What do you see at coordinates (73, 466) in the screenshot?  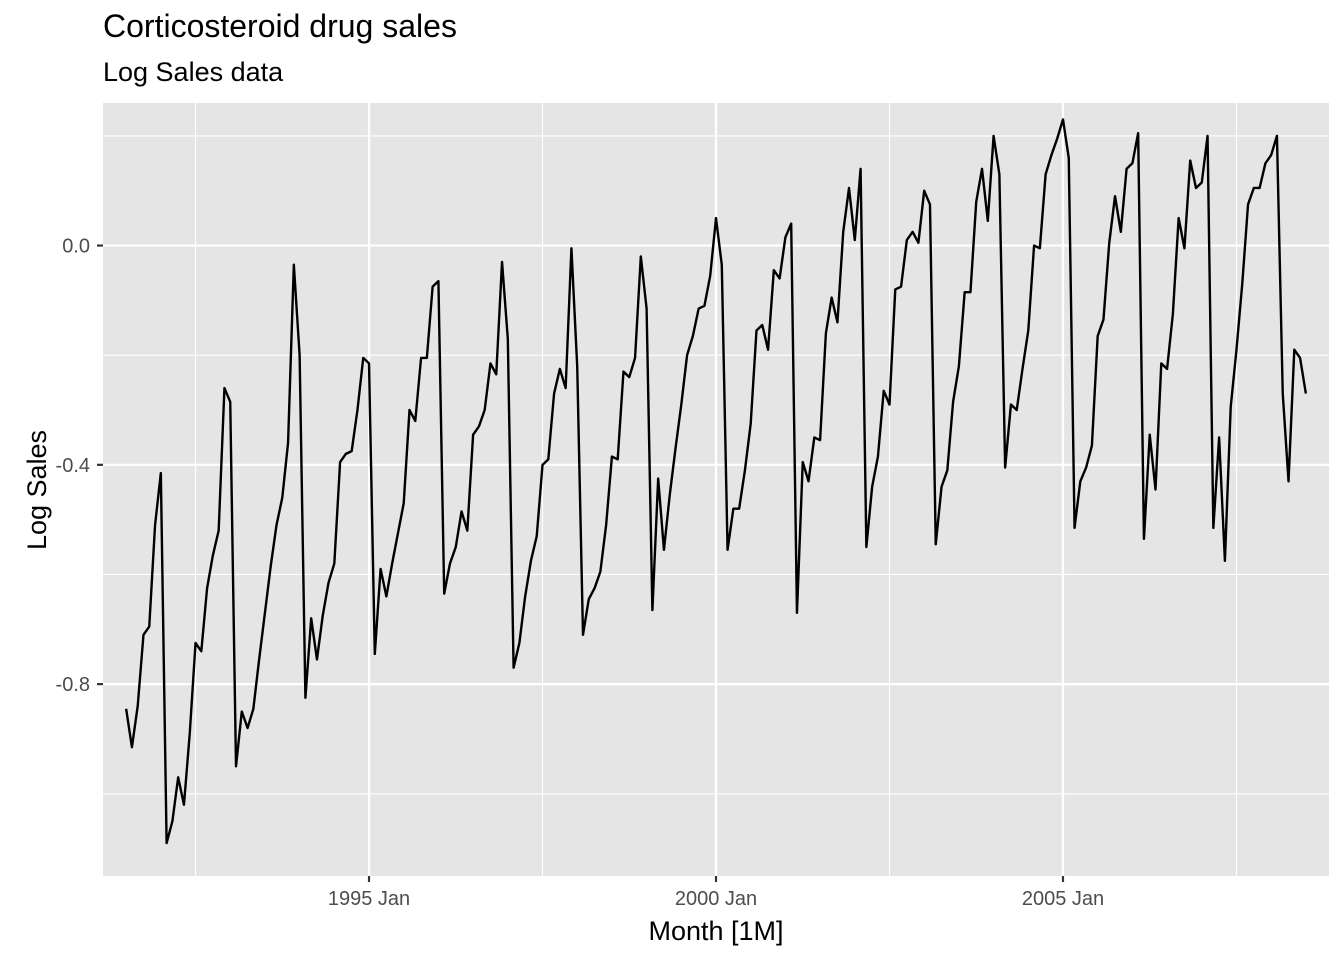 I see `y-tick-label: -0.4` at bounding box center [73, 466].